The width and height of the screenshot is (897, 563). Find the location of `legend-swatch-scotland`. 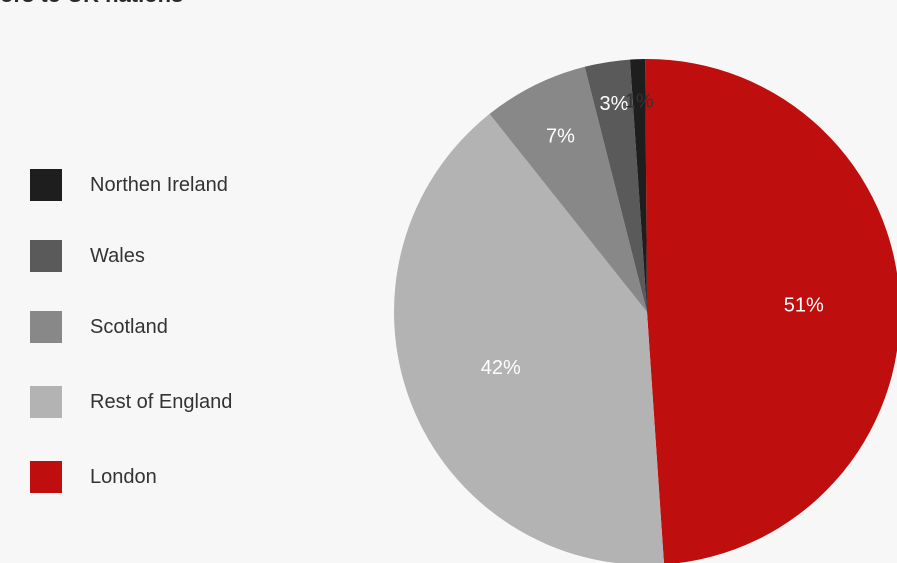

legend-swatch-scotland is located at coordinates (46, 327).